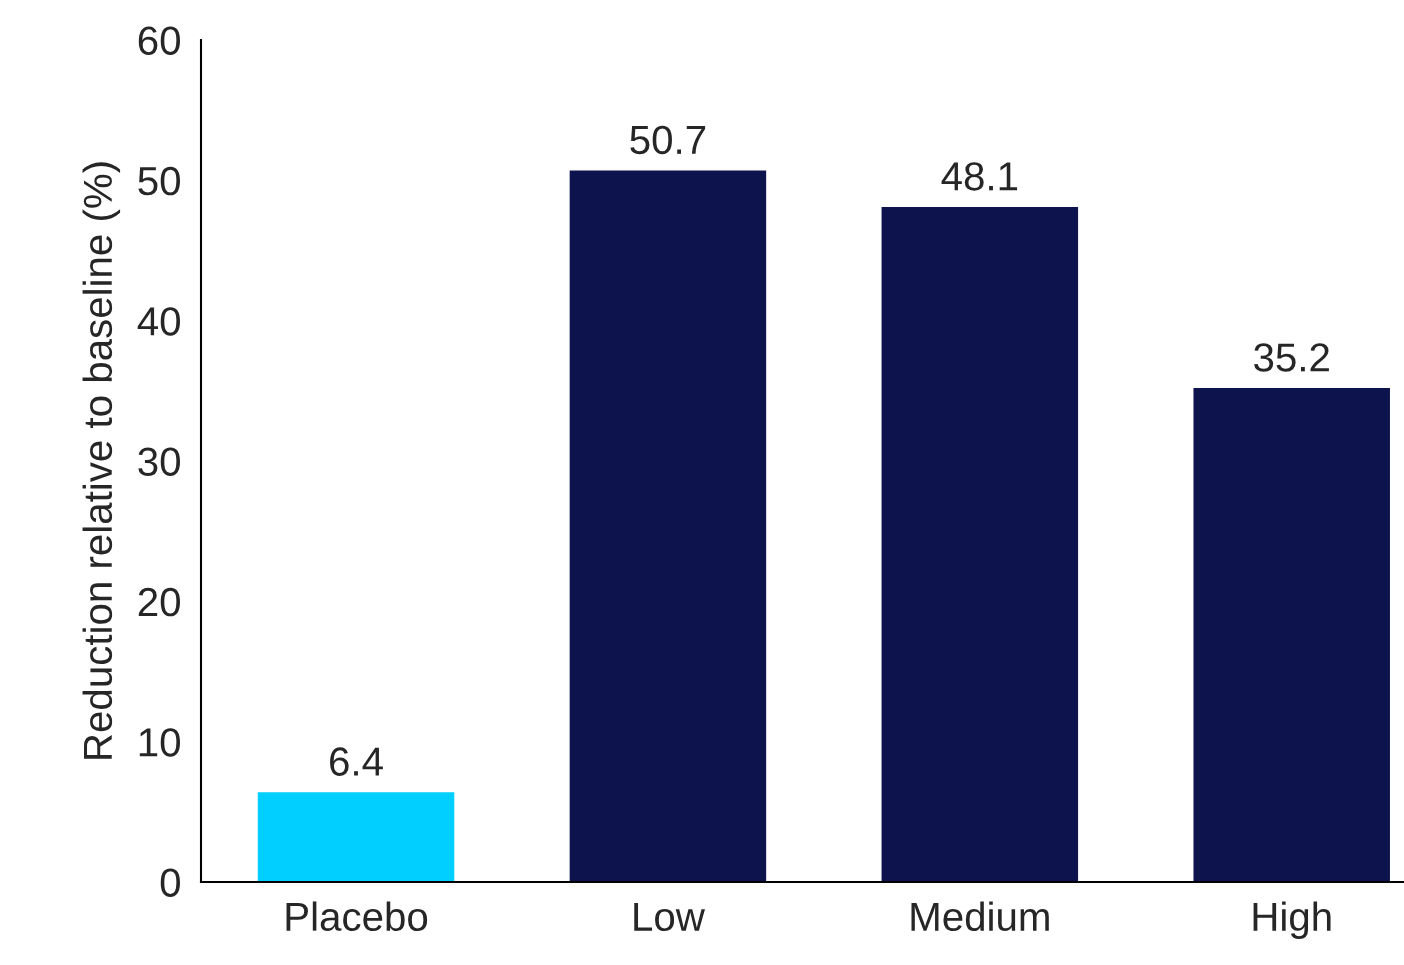 The height and width of the screenshot is (965, 1404). What do you see at coordinates (159, 602) in the screenshot?
I see `y-tick-label: 20` at bounding box center [159, 602].